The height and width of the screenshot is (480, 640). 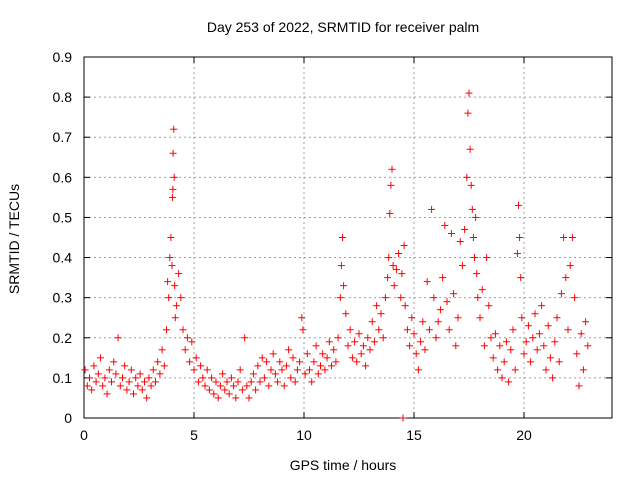 I want to click on y-tick-label: 0.7, so click(x=63, y=137).